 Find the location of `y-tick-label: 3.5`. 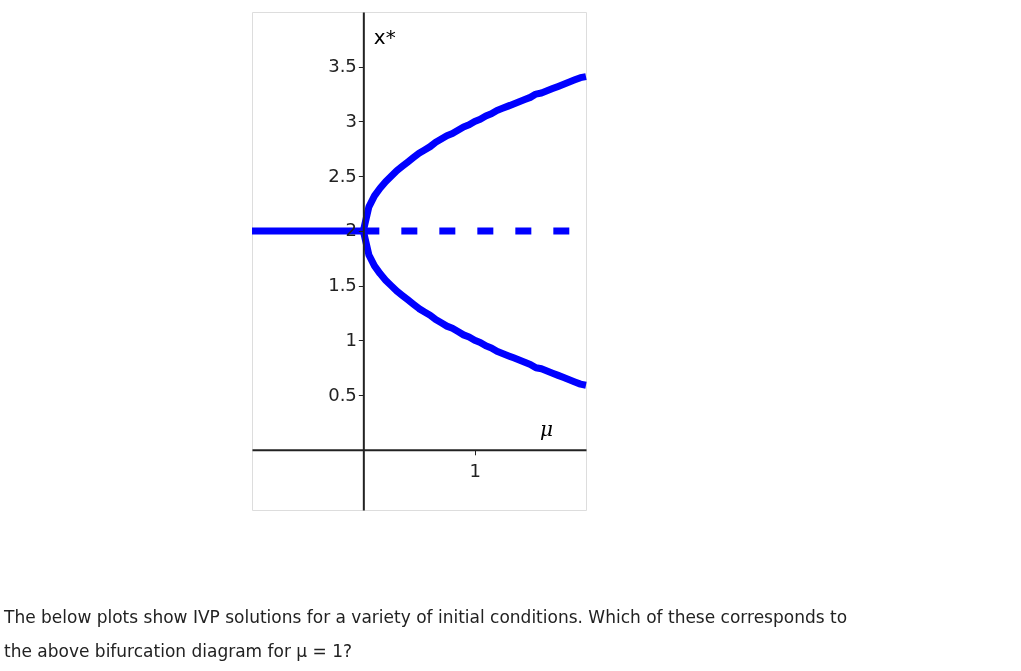

y-tick-label: 3.5 is located at coordinates (342, 66).